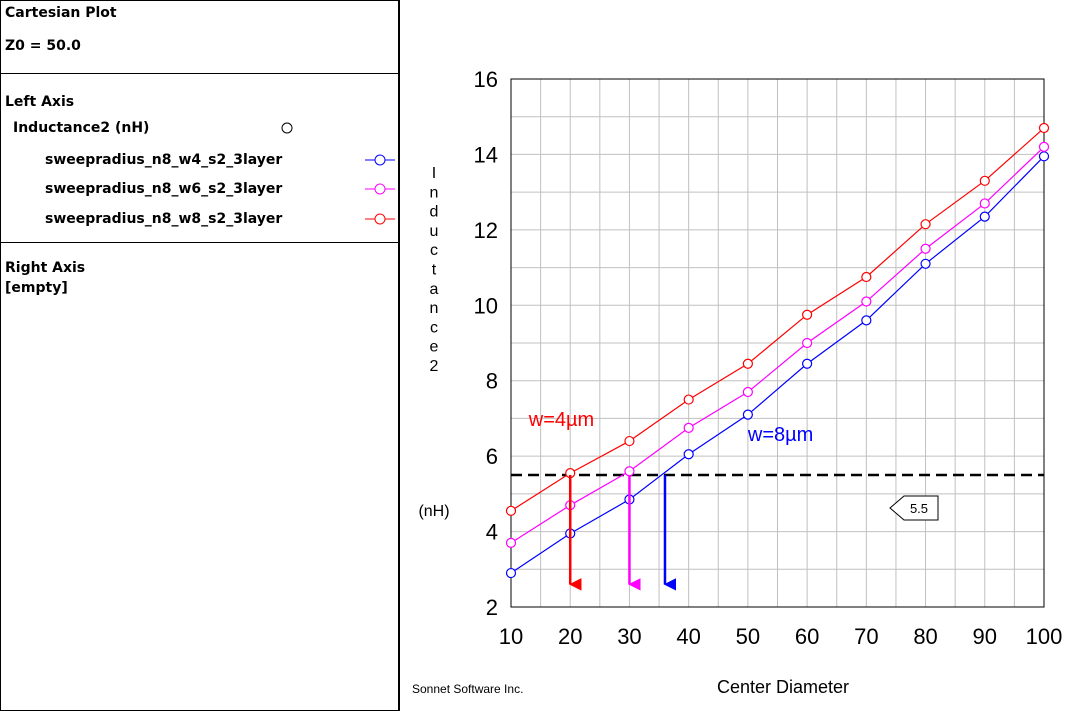  What do you see at coordinates (671, 427) in the screenshot?
I see `annotation-group: w=4µm w=8µm` at bounding box center [671, 427].